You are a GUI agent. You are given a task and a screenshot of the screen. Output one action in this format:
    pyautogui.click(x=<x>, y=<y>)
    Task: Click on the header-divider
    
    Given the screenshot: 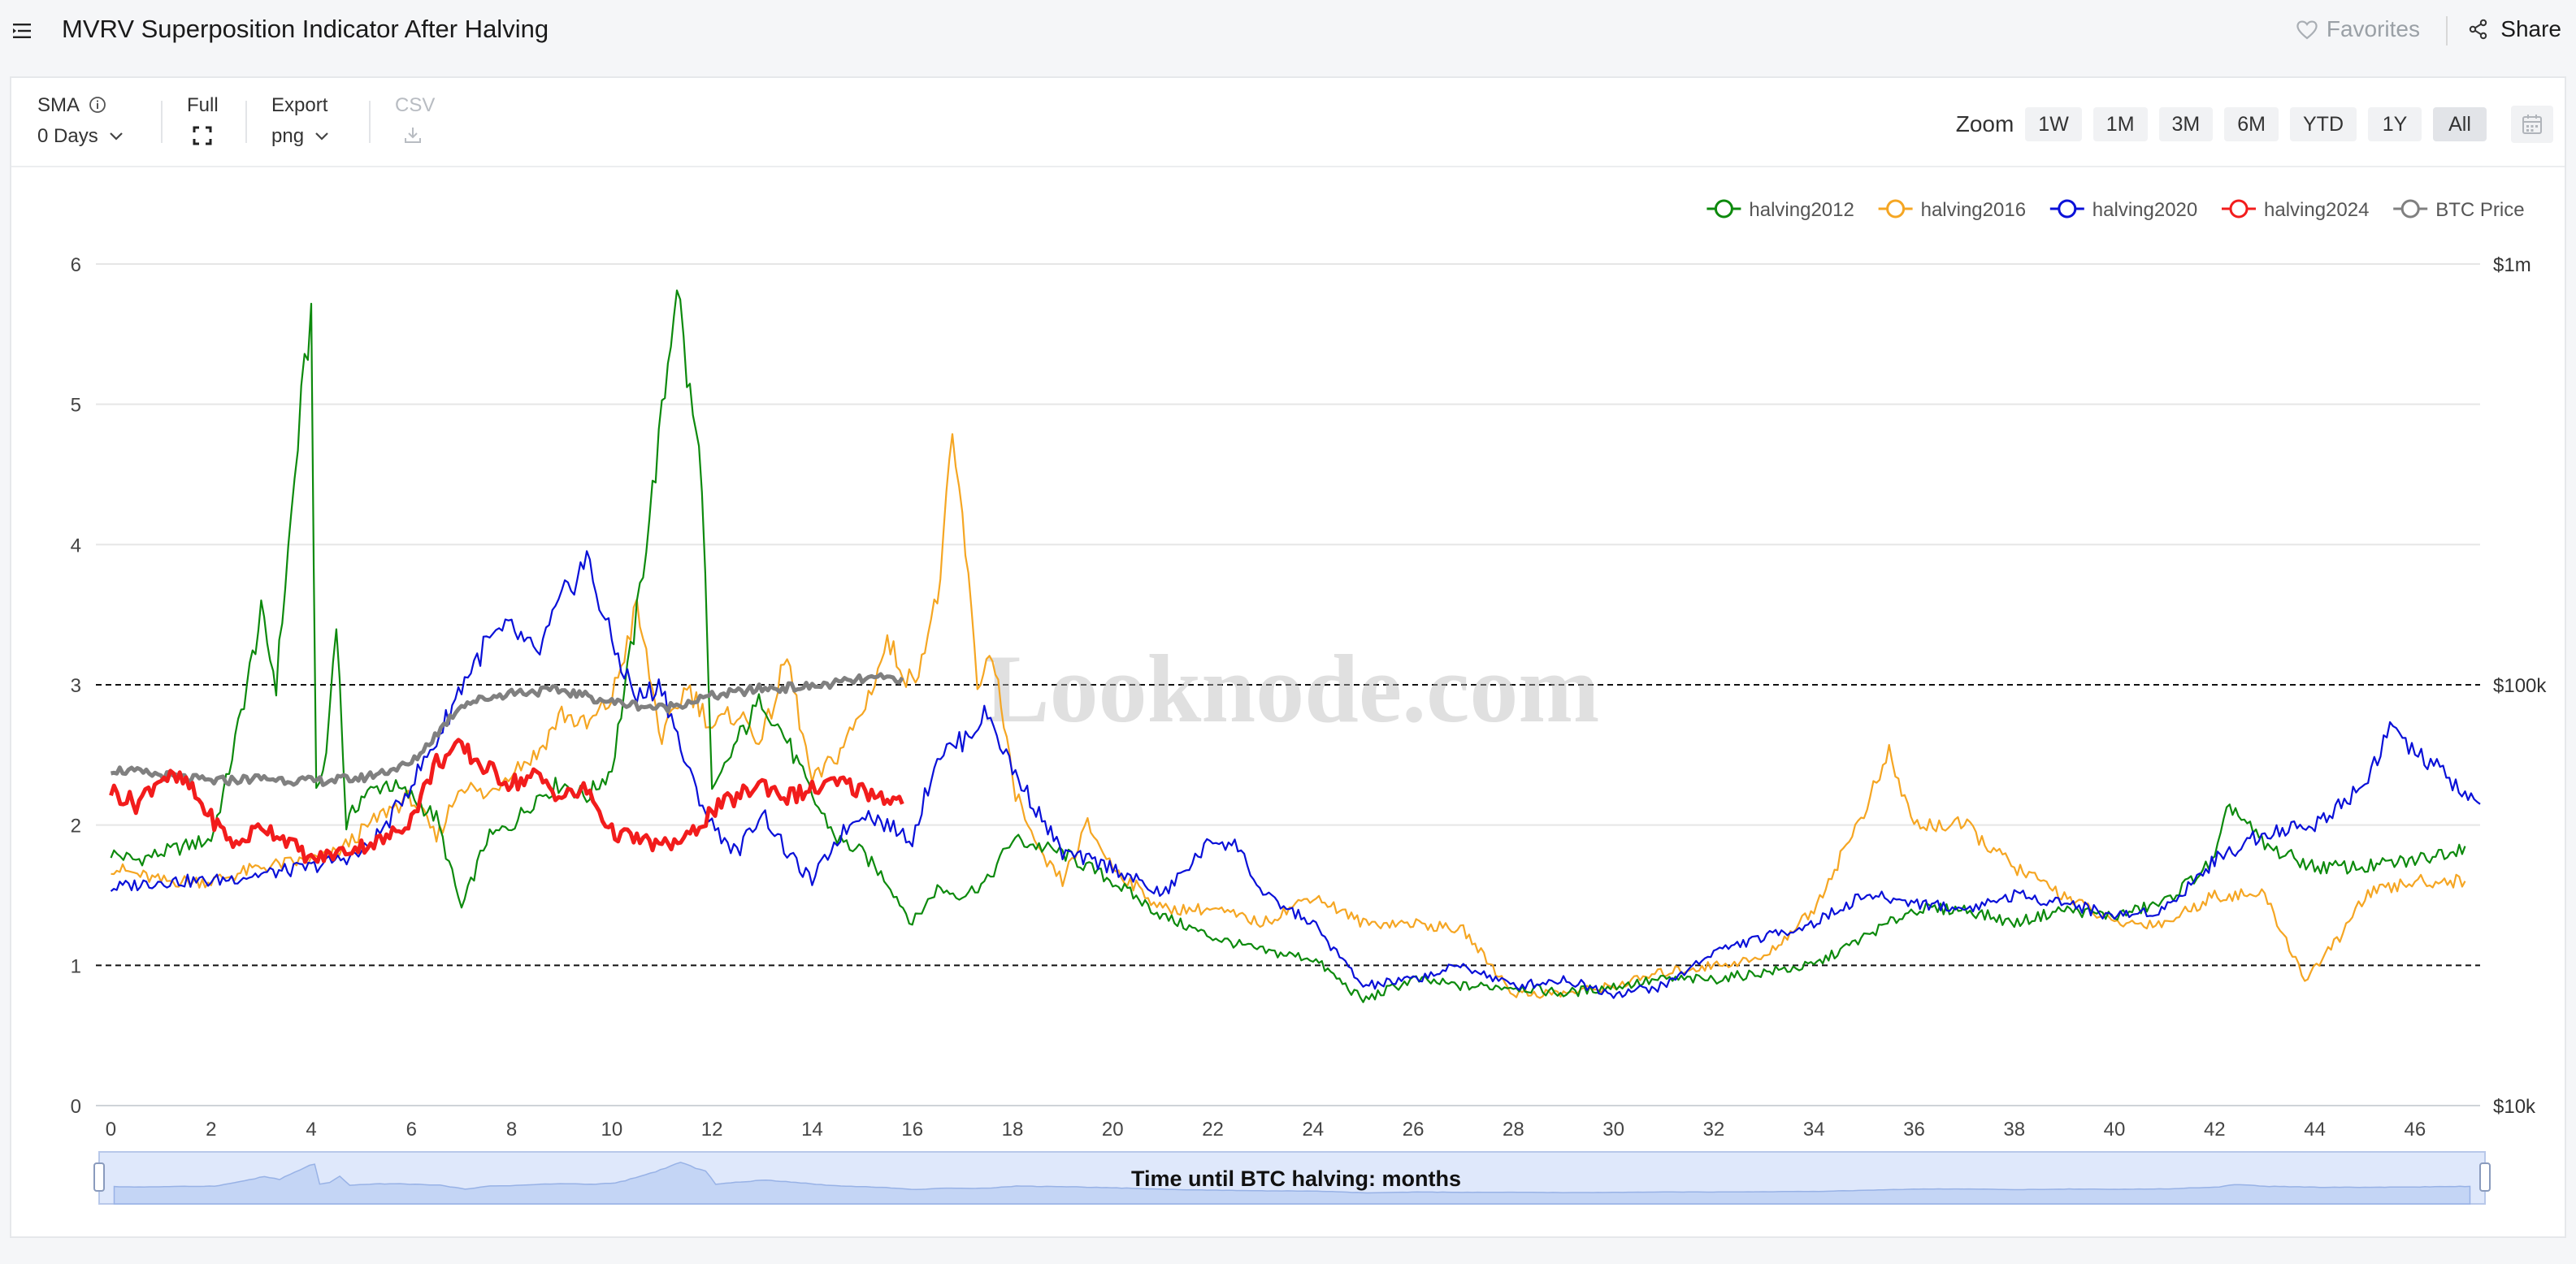 What is the action you would take?
    pyautogui.click(x=2447, y=30)
    